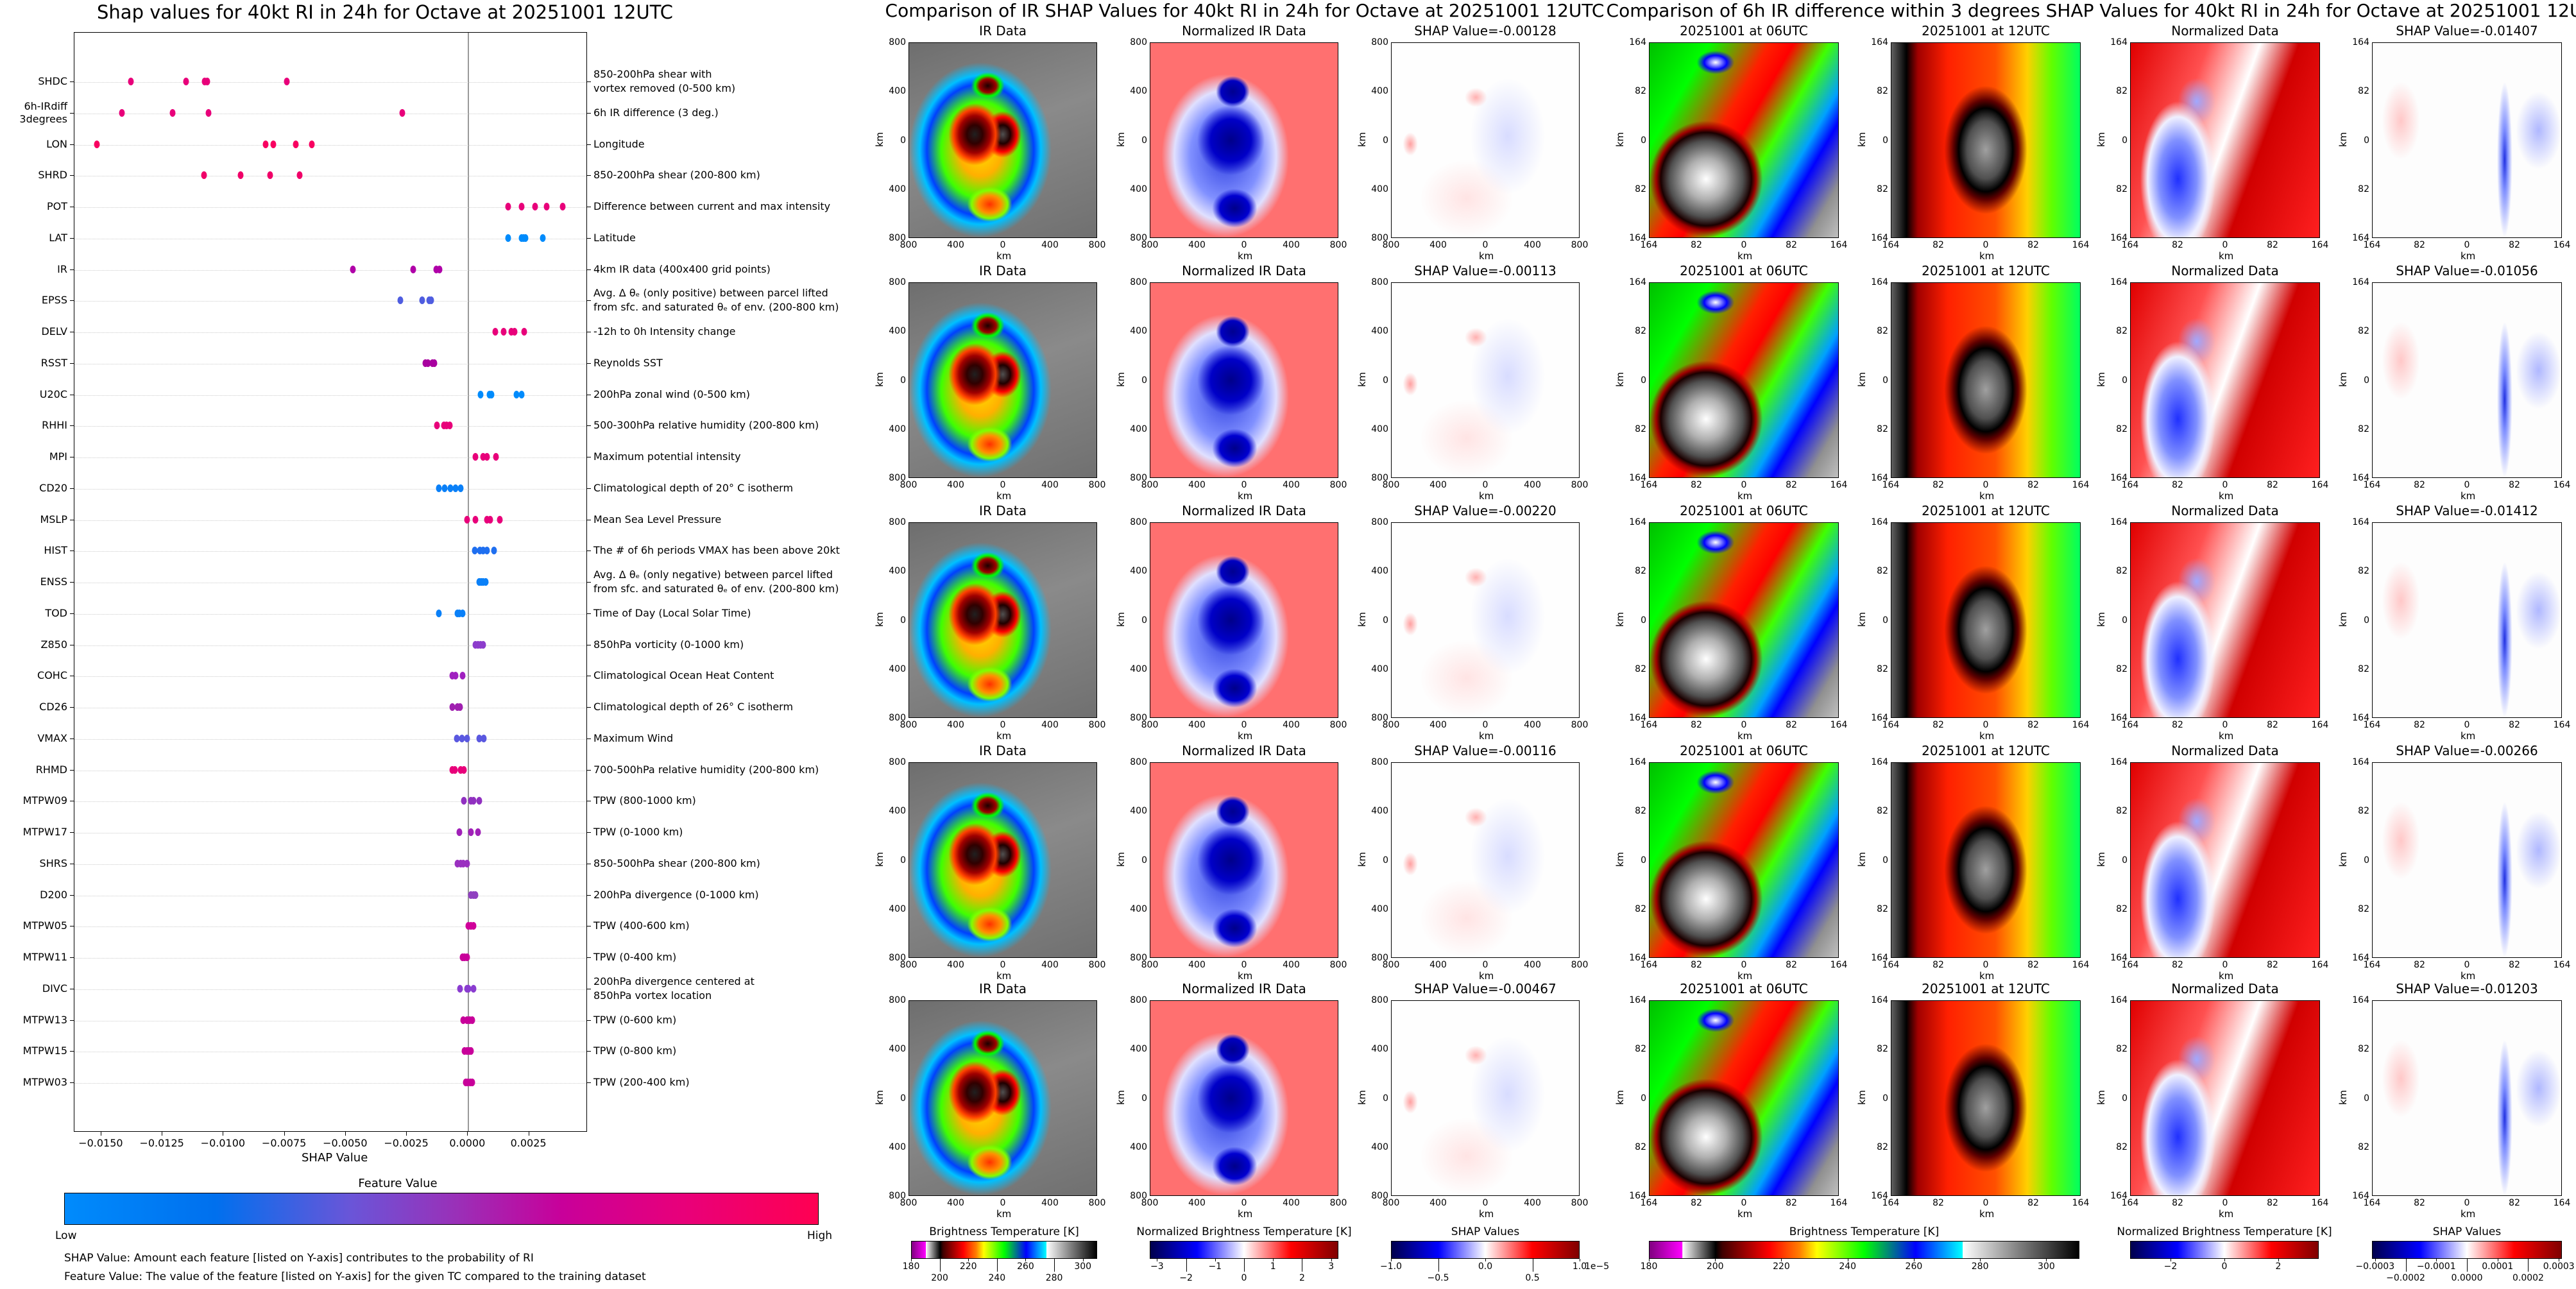 Image resolution: width=2576 pixels, height=1289 pixels. I want to click on y-tick-right, so click(589, 301).